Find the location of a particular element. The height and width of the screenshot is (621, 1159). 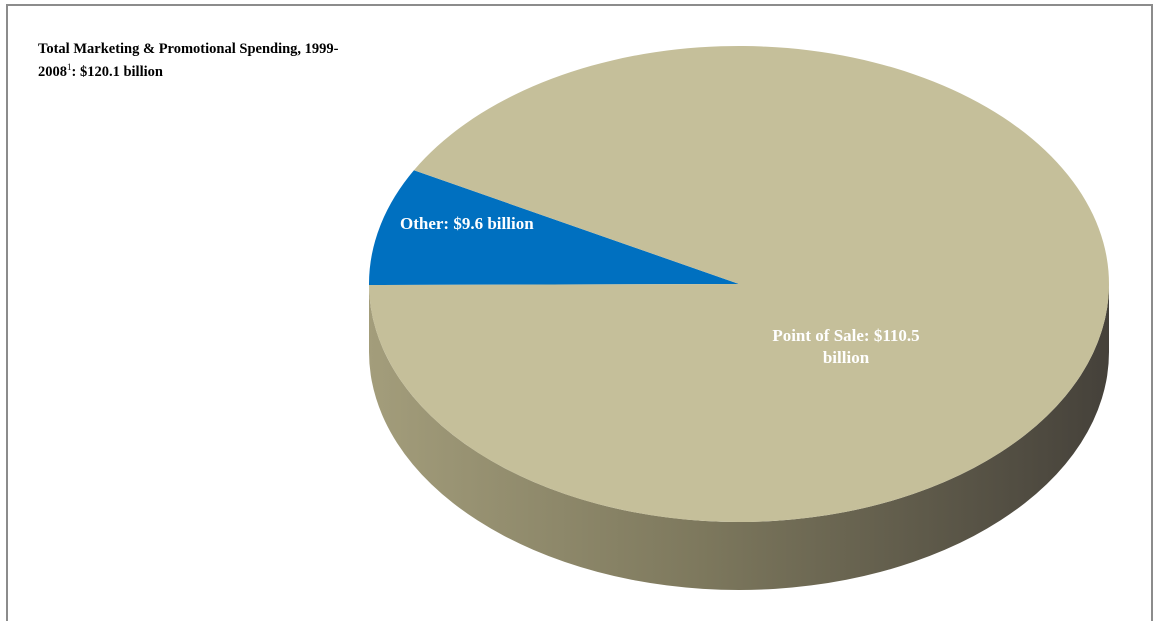

label-point-of-sale-line: Point of Sale: $110.5 is located at coordinates (845, 335).